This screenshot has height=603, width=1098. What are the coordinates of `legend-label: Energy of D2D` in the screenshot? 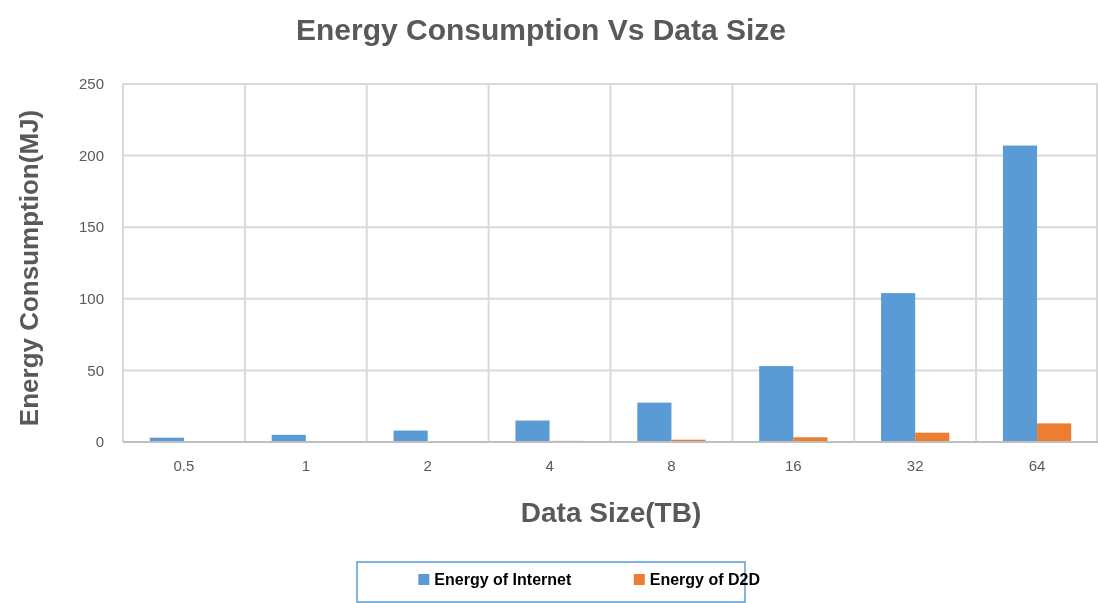 It's located at (704, 579).